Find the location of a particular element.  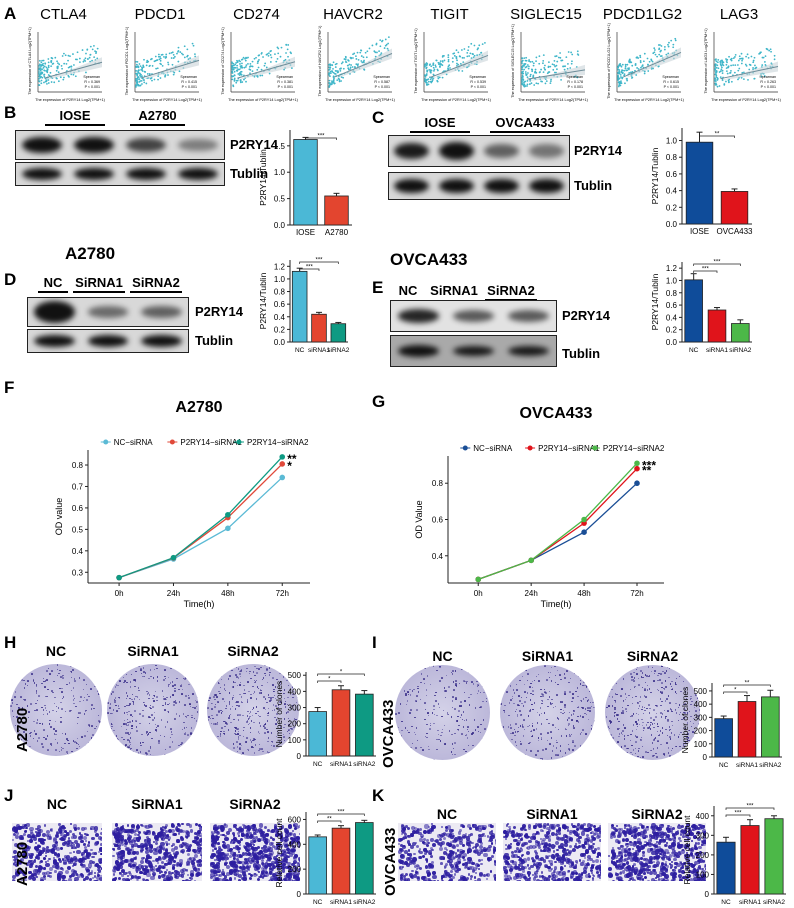

lane-label: IOSE is located at coordinates (75, 117).